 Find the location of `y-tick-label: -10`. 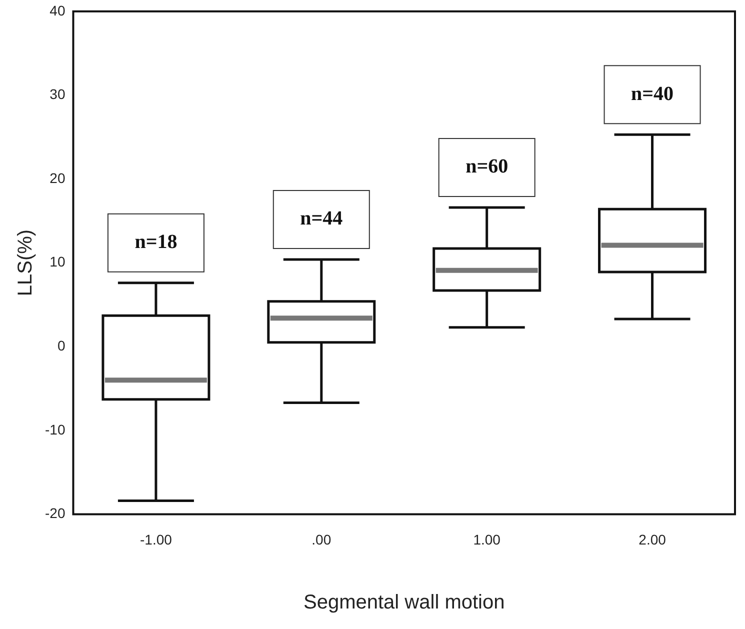

y-tick-label: -10 is located at coordinates (55, 429).